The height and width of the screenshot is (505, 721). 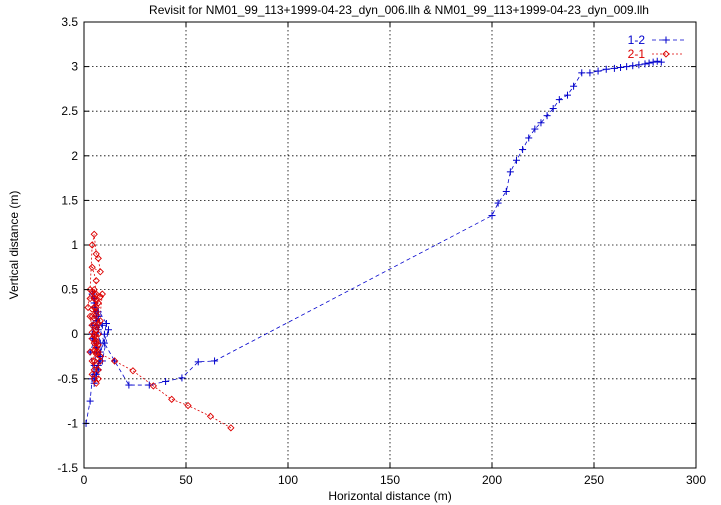 I want to click on y-tick-label: 2, so click(x=74, y=156).